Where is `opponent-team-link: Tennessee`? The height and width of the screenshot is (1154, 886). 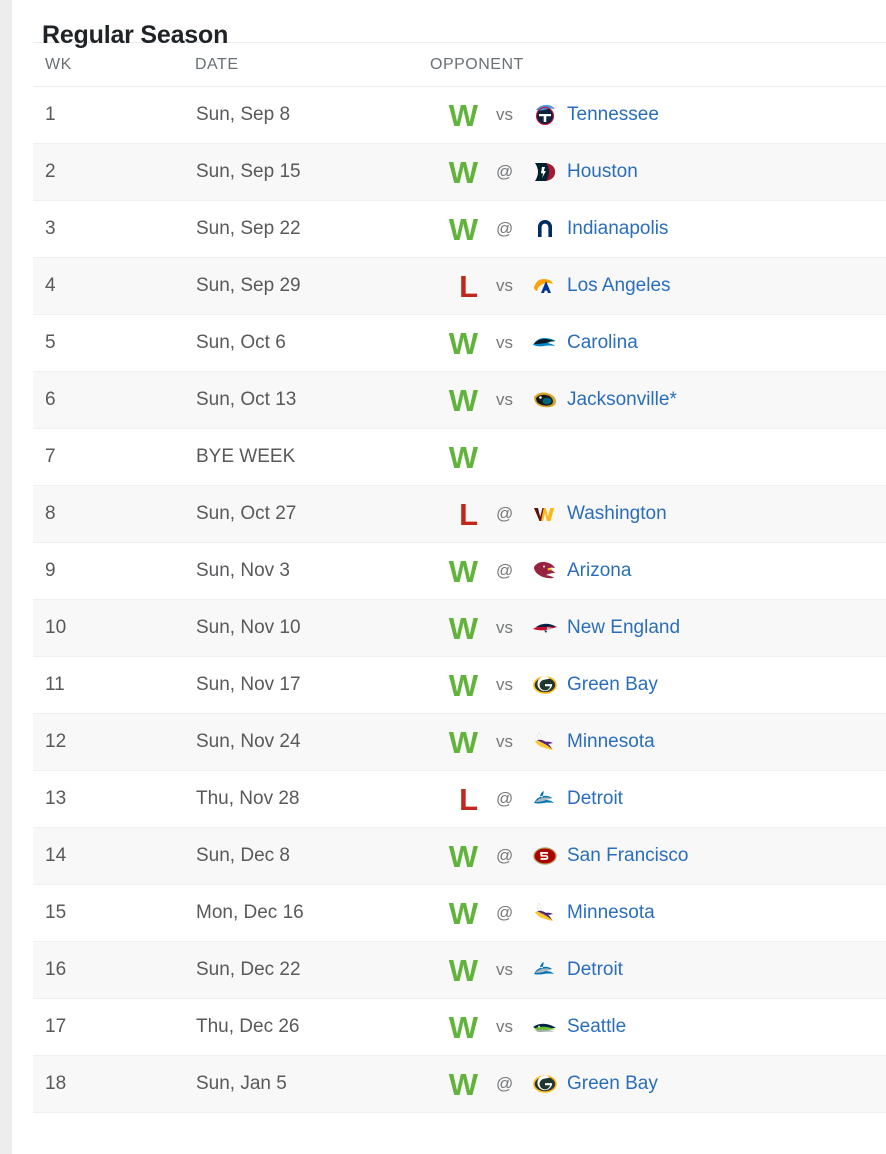
opponent-team-link: Tennessee is located at coordinates (613, 114).